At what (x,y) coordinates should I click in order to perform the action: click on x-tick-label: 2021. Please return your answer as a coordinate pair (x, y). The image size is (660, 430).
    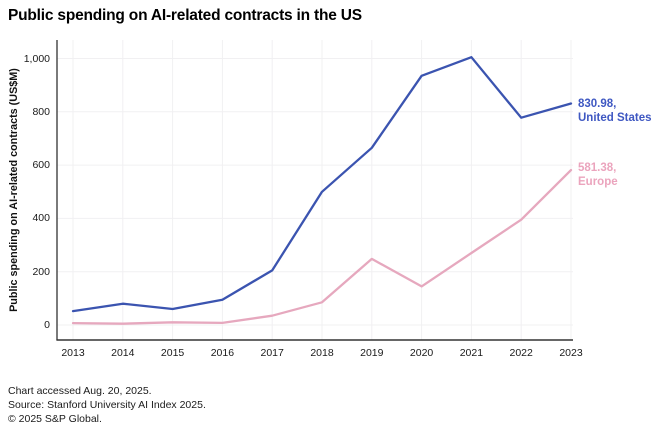
    Looking at the image, I should click on (471, 353).